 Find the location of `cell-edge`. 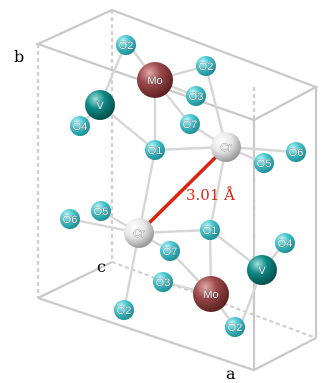

cell-edge is located at coordinates (75, 280).